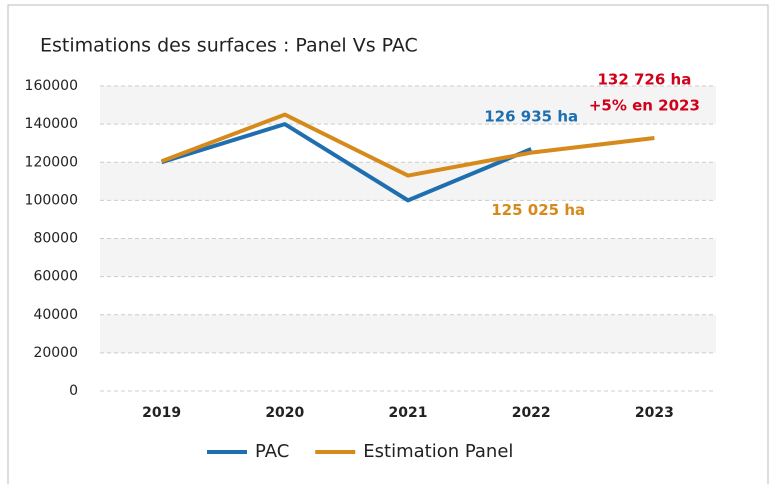 The image size is (772, 484). Describe the element at coordinates (55, 353) in the screenshot. I see `y-tick-label: 20000` at that location.